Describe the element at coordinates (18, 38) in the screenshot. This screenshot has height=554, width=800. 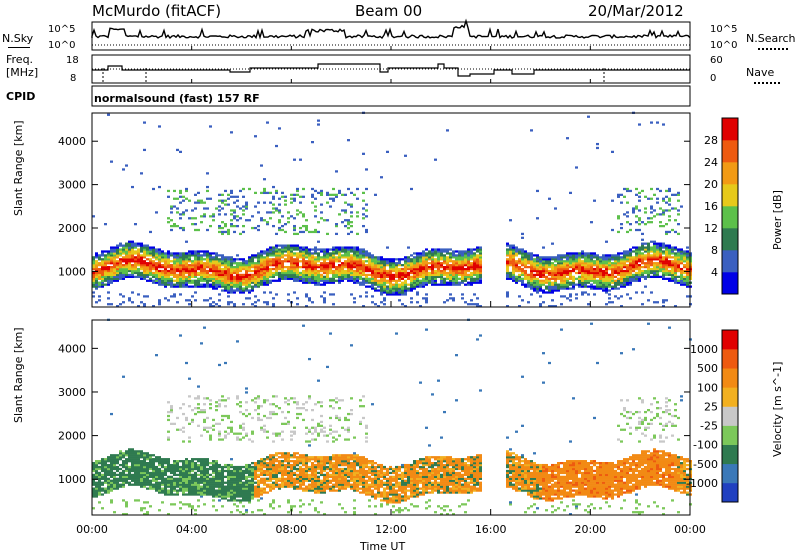
I see `noise-left-label: N.Sky` at that location.